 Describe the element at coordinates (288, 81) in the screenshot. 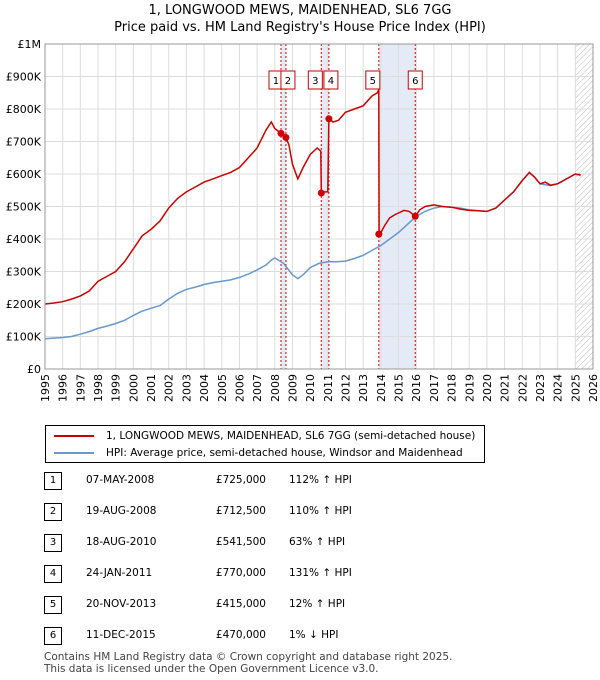

I see `sale-marker-label: 2` at that location.